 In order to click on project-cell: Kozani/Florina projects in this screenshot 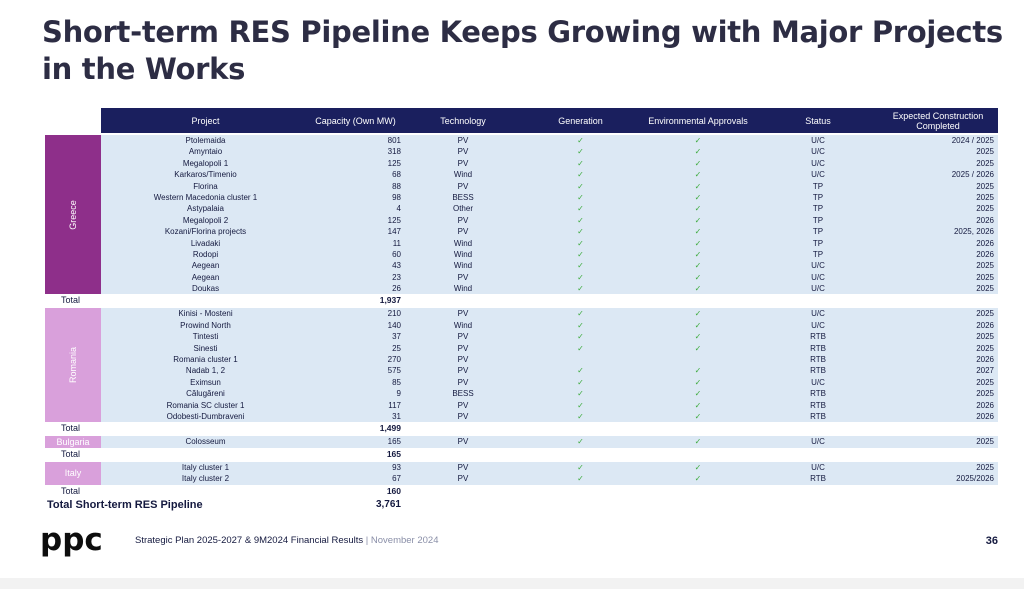, I will do `click(205, 232)`.